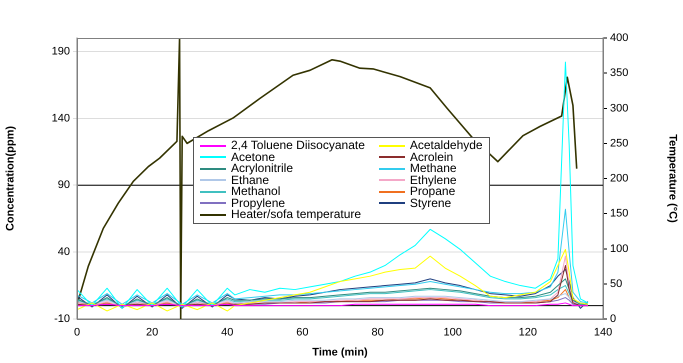  Describe the element at coordinates (613, 319) in the screenshot. I see `y2-tick-label: 0` at that location.